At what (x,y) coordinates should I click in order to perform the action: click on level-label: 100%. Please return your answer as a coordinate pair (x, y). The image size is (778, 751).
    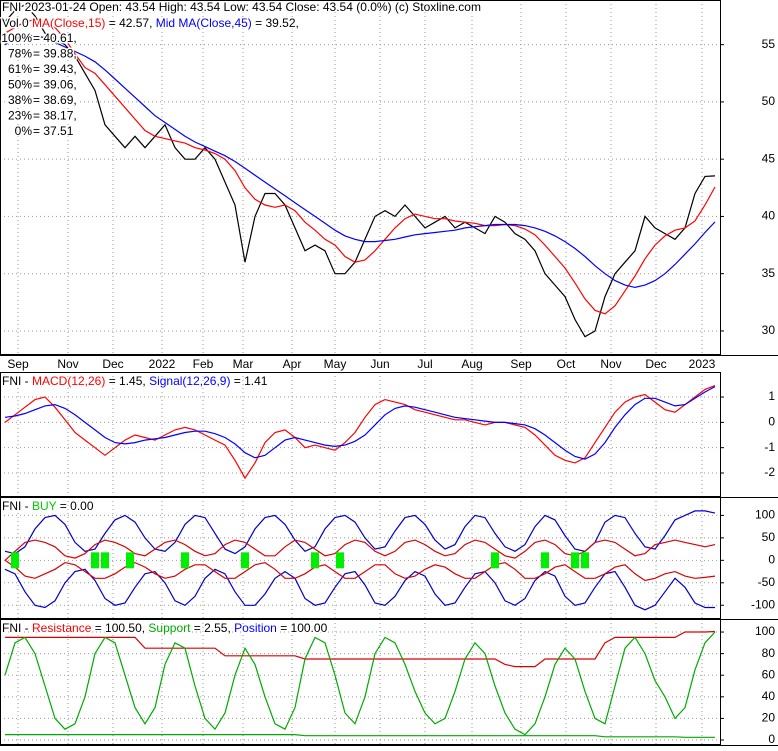
    Looking at the image, I should click on (16, 38).